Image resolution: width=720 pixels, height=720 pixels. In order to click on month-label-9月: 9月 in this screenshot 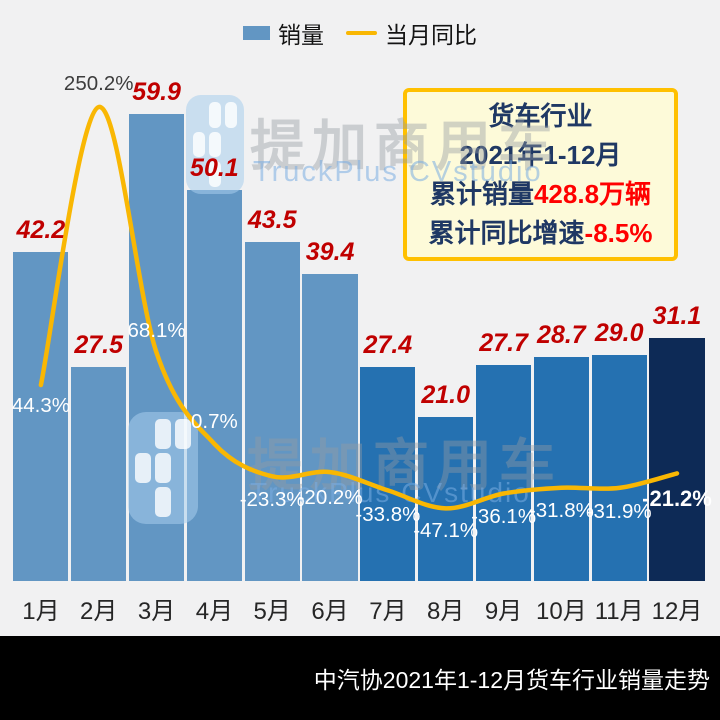, I will do `click(503, 611)`.